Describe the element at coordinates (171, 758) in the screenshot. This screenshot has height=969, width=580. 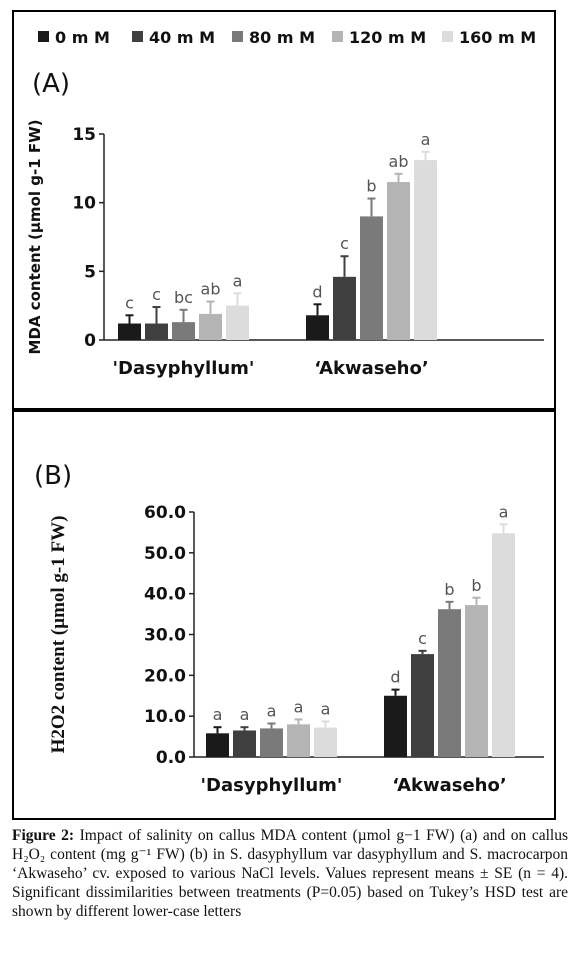
I see `y-tick-label: 0.0` at that location.